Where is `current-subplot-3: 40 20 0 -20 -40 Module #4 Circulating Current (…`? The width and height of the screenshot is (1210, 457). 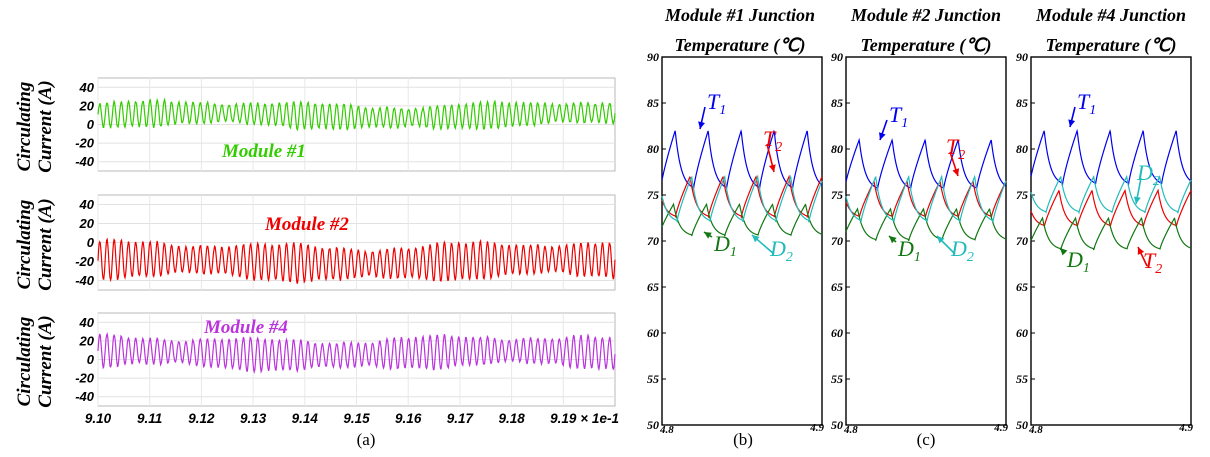 current-subplot-3: 40 20 0 -20 -40 Module #4 Circulating Current (… is located at coordinates (315, 360).